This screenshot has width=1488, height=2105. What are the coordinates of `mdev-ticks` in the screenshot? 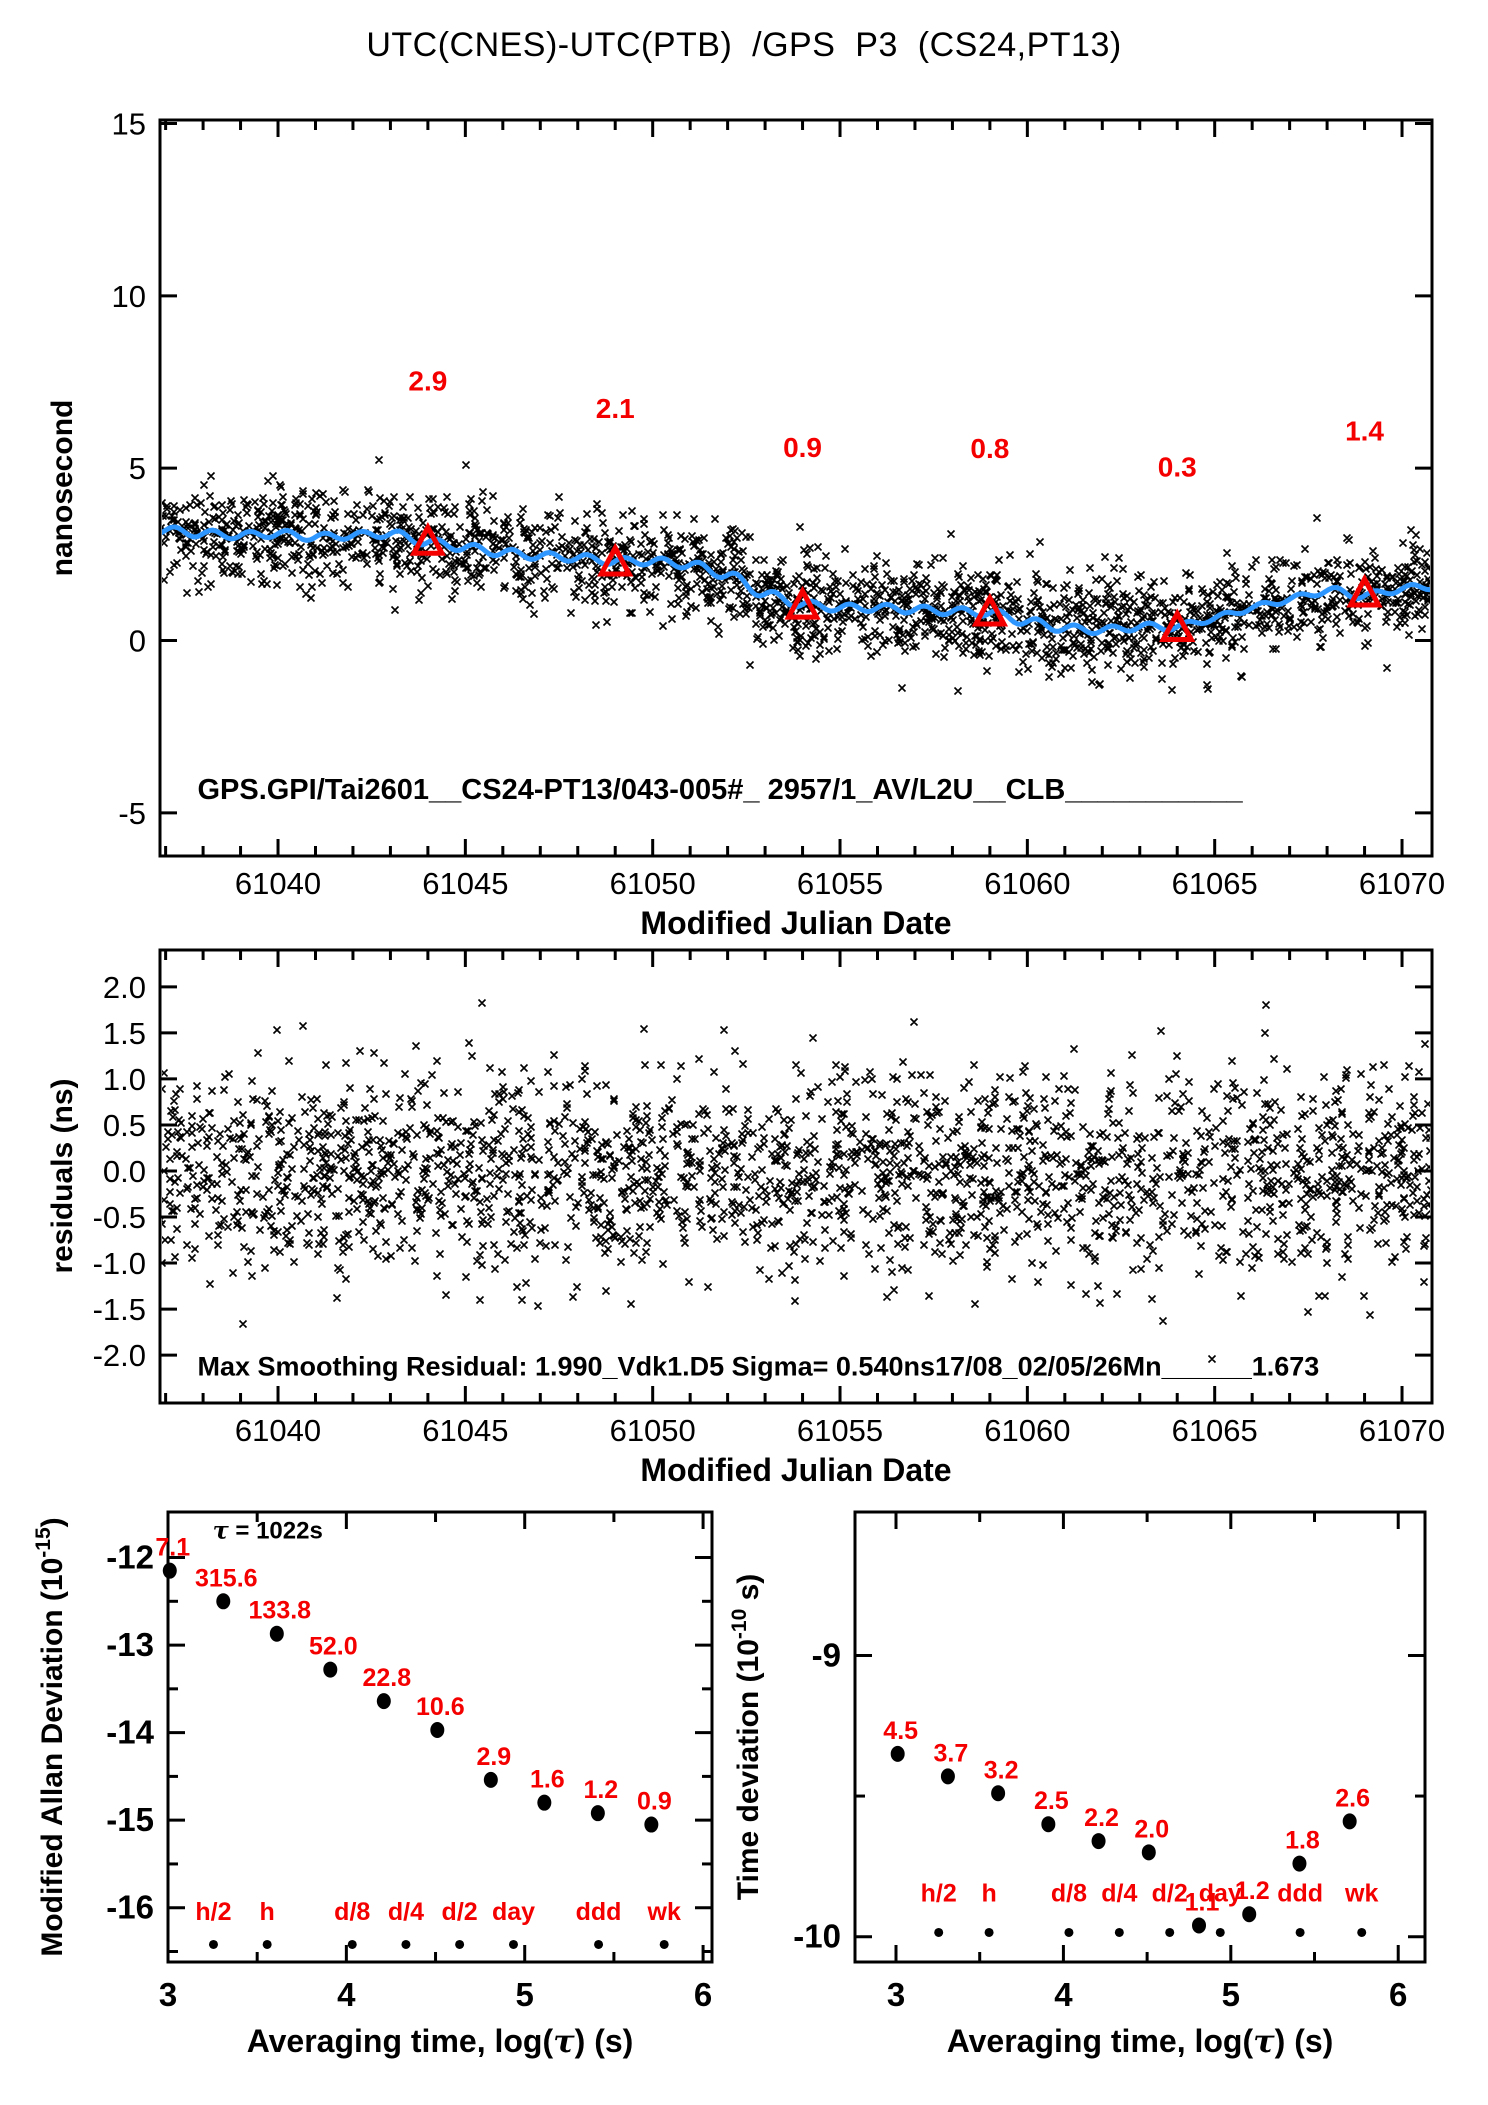 It's located at (439, 1737).